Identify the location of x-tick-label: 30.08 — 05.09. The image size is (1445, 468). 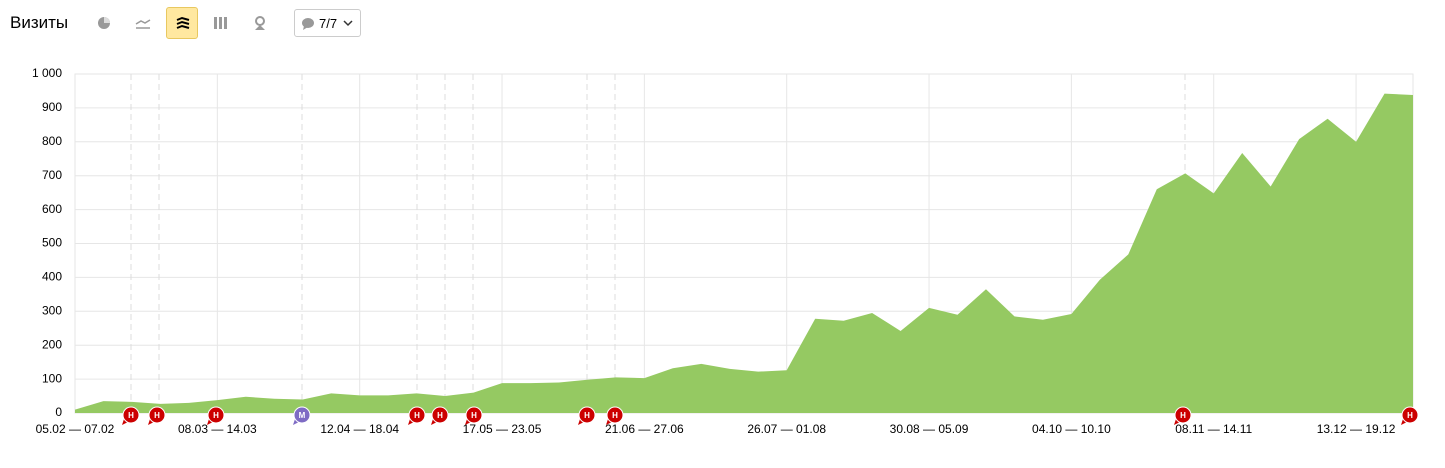
(929, 429).